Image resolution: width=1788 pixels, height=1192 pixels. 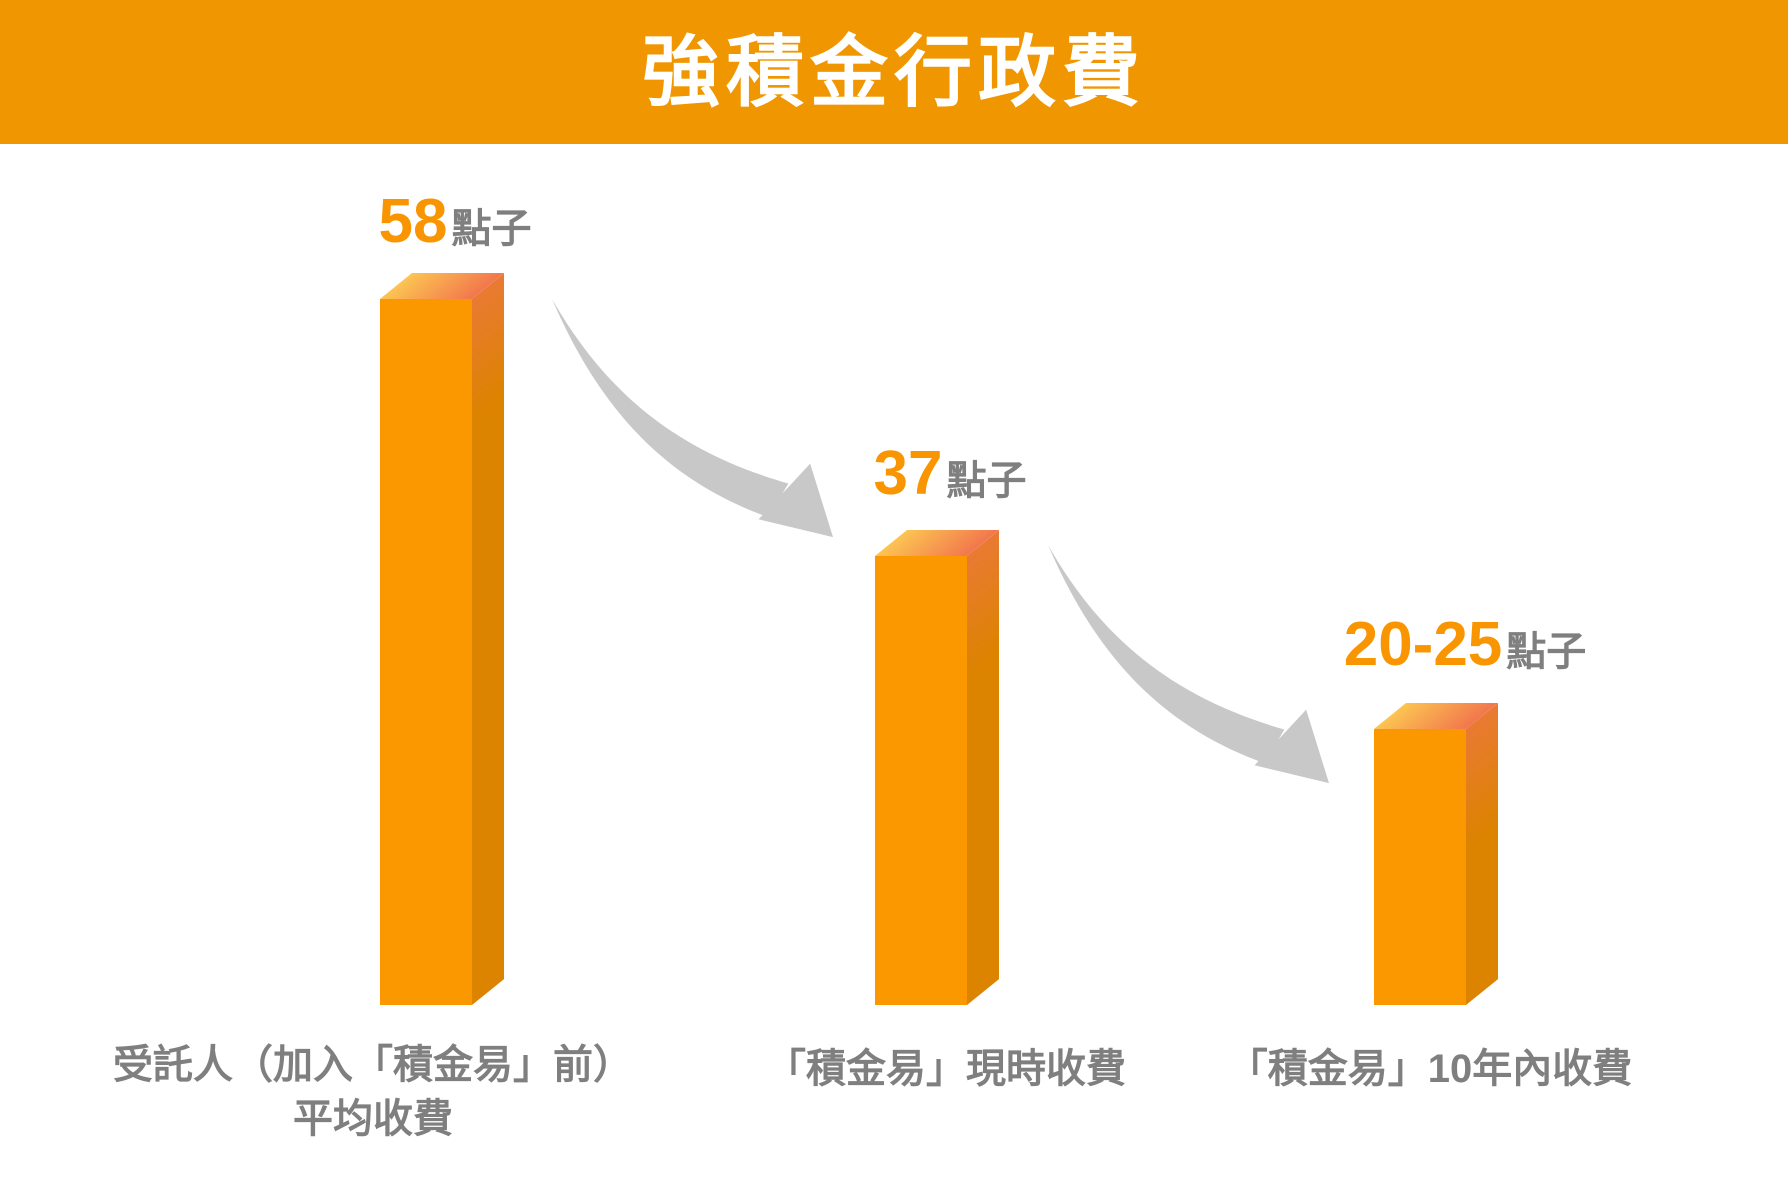 What do you see at coordinates (426, 652) in the screenshot?
I see `bar1-front-face` at bounding box center [426, 652].